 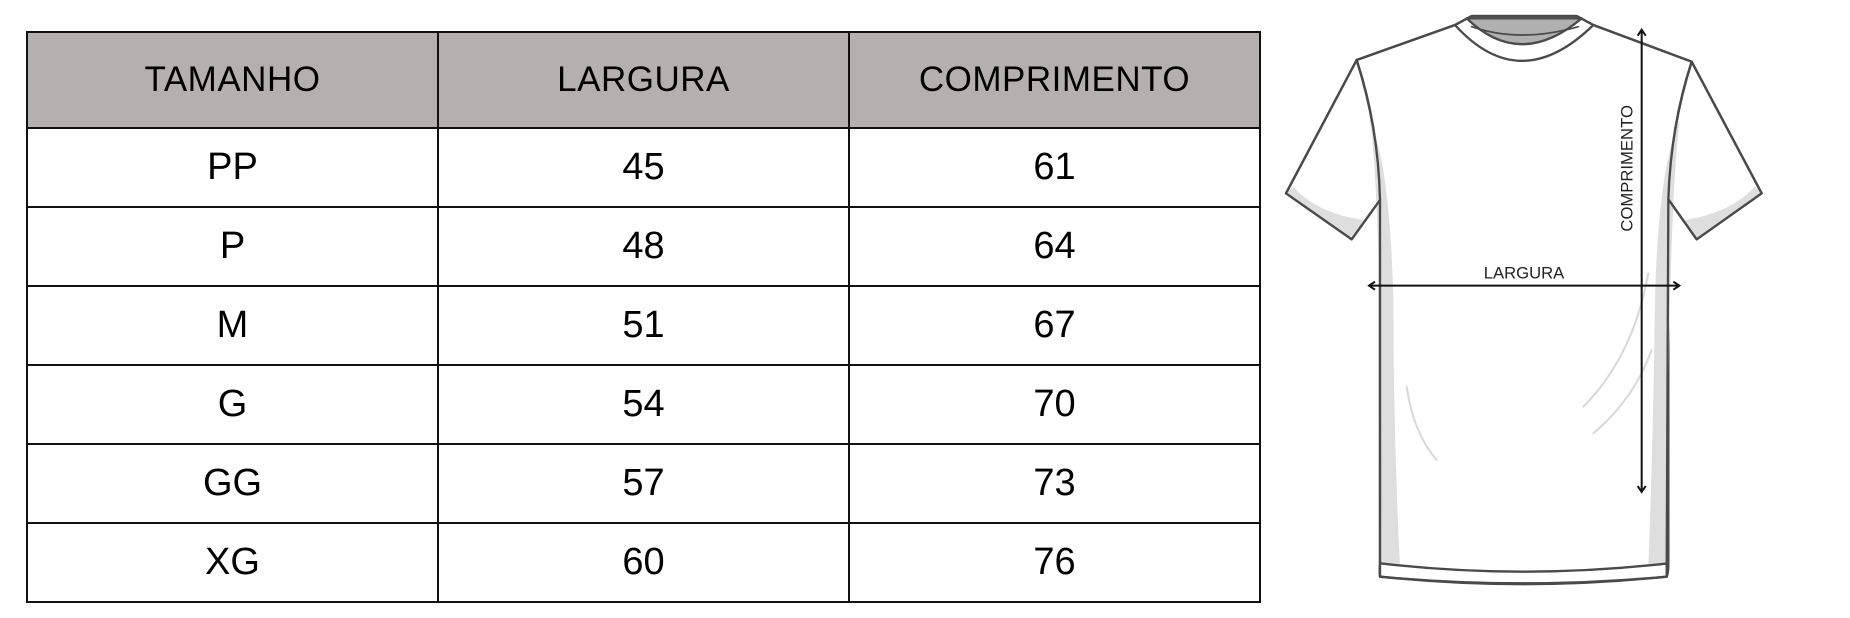 I want to click on width-cell: 48, so click(x=643, y=246).